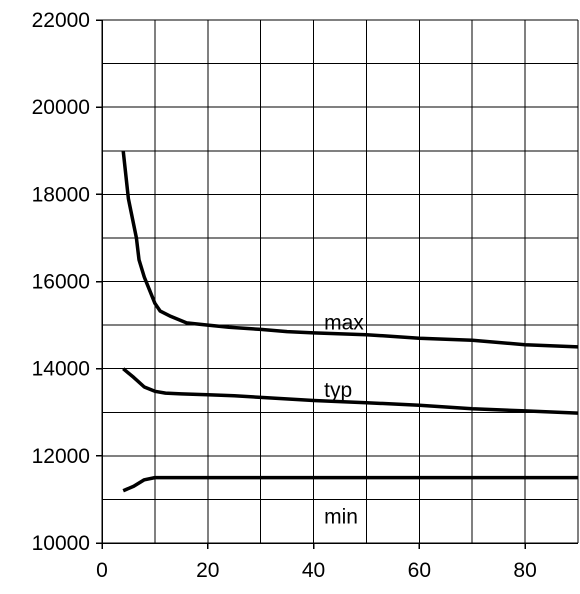 Image resolution: width=580 pixels, height=594 pixels. Describe the element at coordinates (344, 322) in the screenshot. I see `series-label-max: max` at that location.